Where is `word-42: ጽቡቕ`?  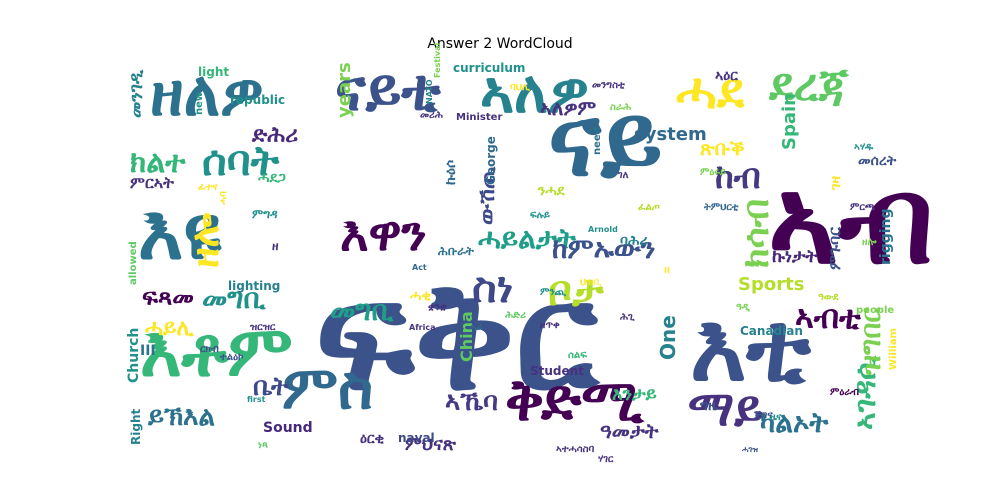 word-42: ጽቡቕ is located at coordinates (722, 148).